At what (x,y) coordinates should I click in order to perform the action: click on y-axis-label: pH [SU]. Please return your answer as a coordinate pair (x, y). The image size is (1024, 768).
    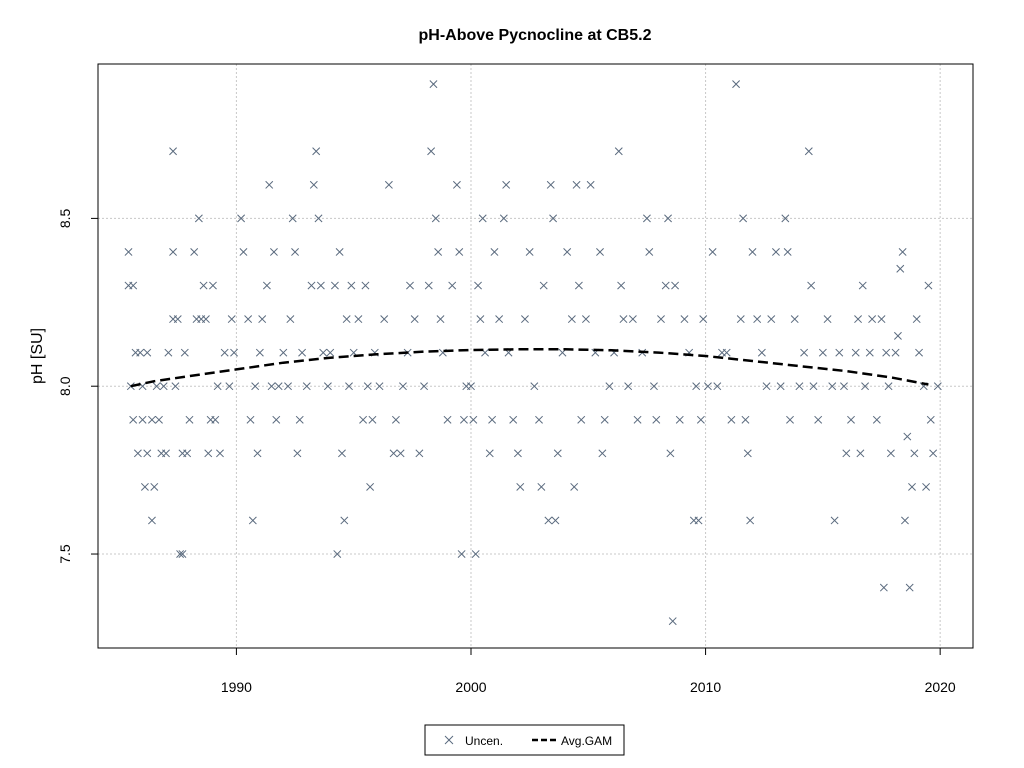
    Looking at the image, I should click on (37, 356).